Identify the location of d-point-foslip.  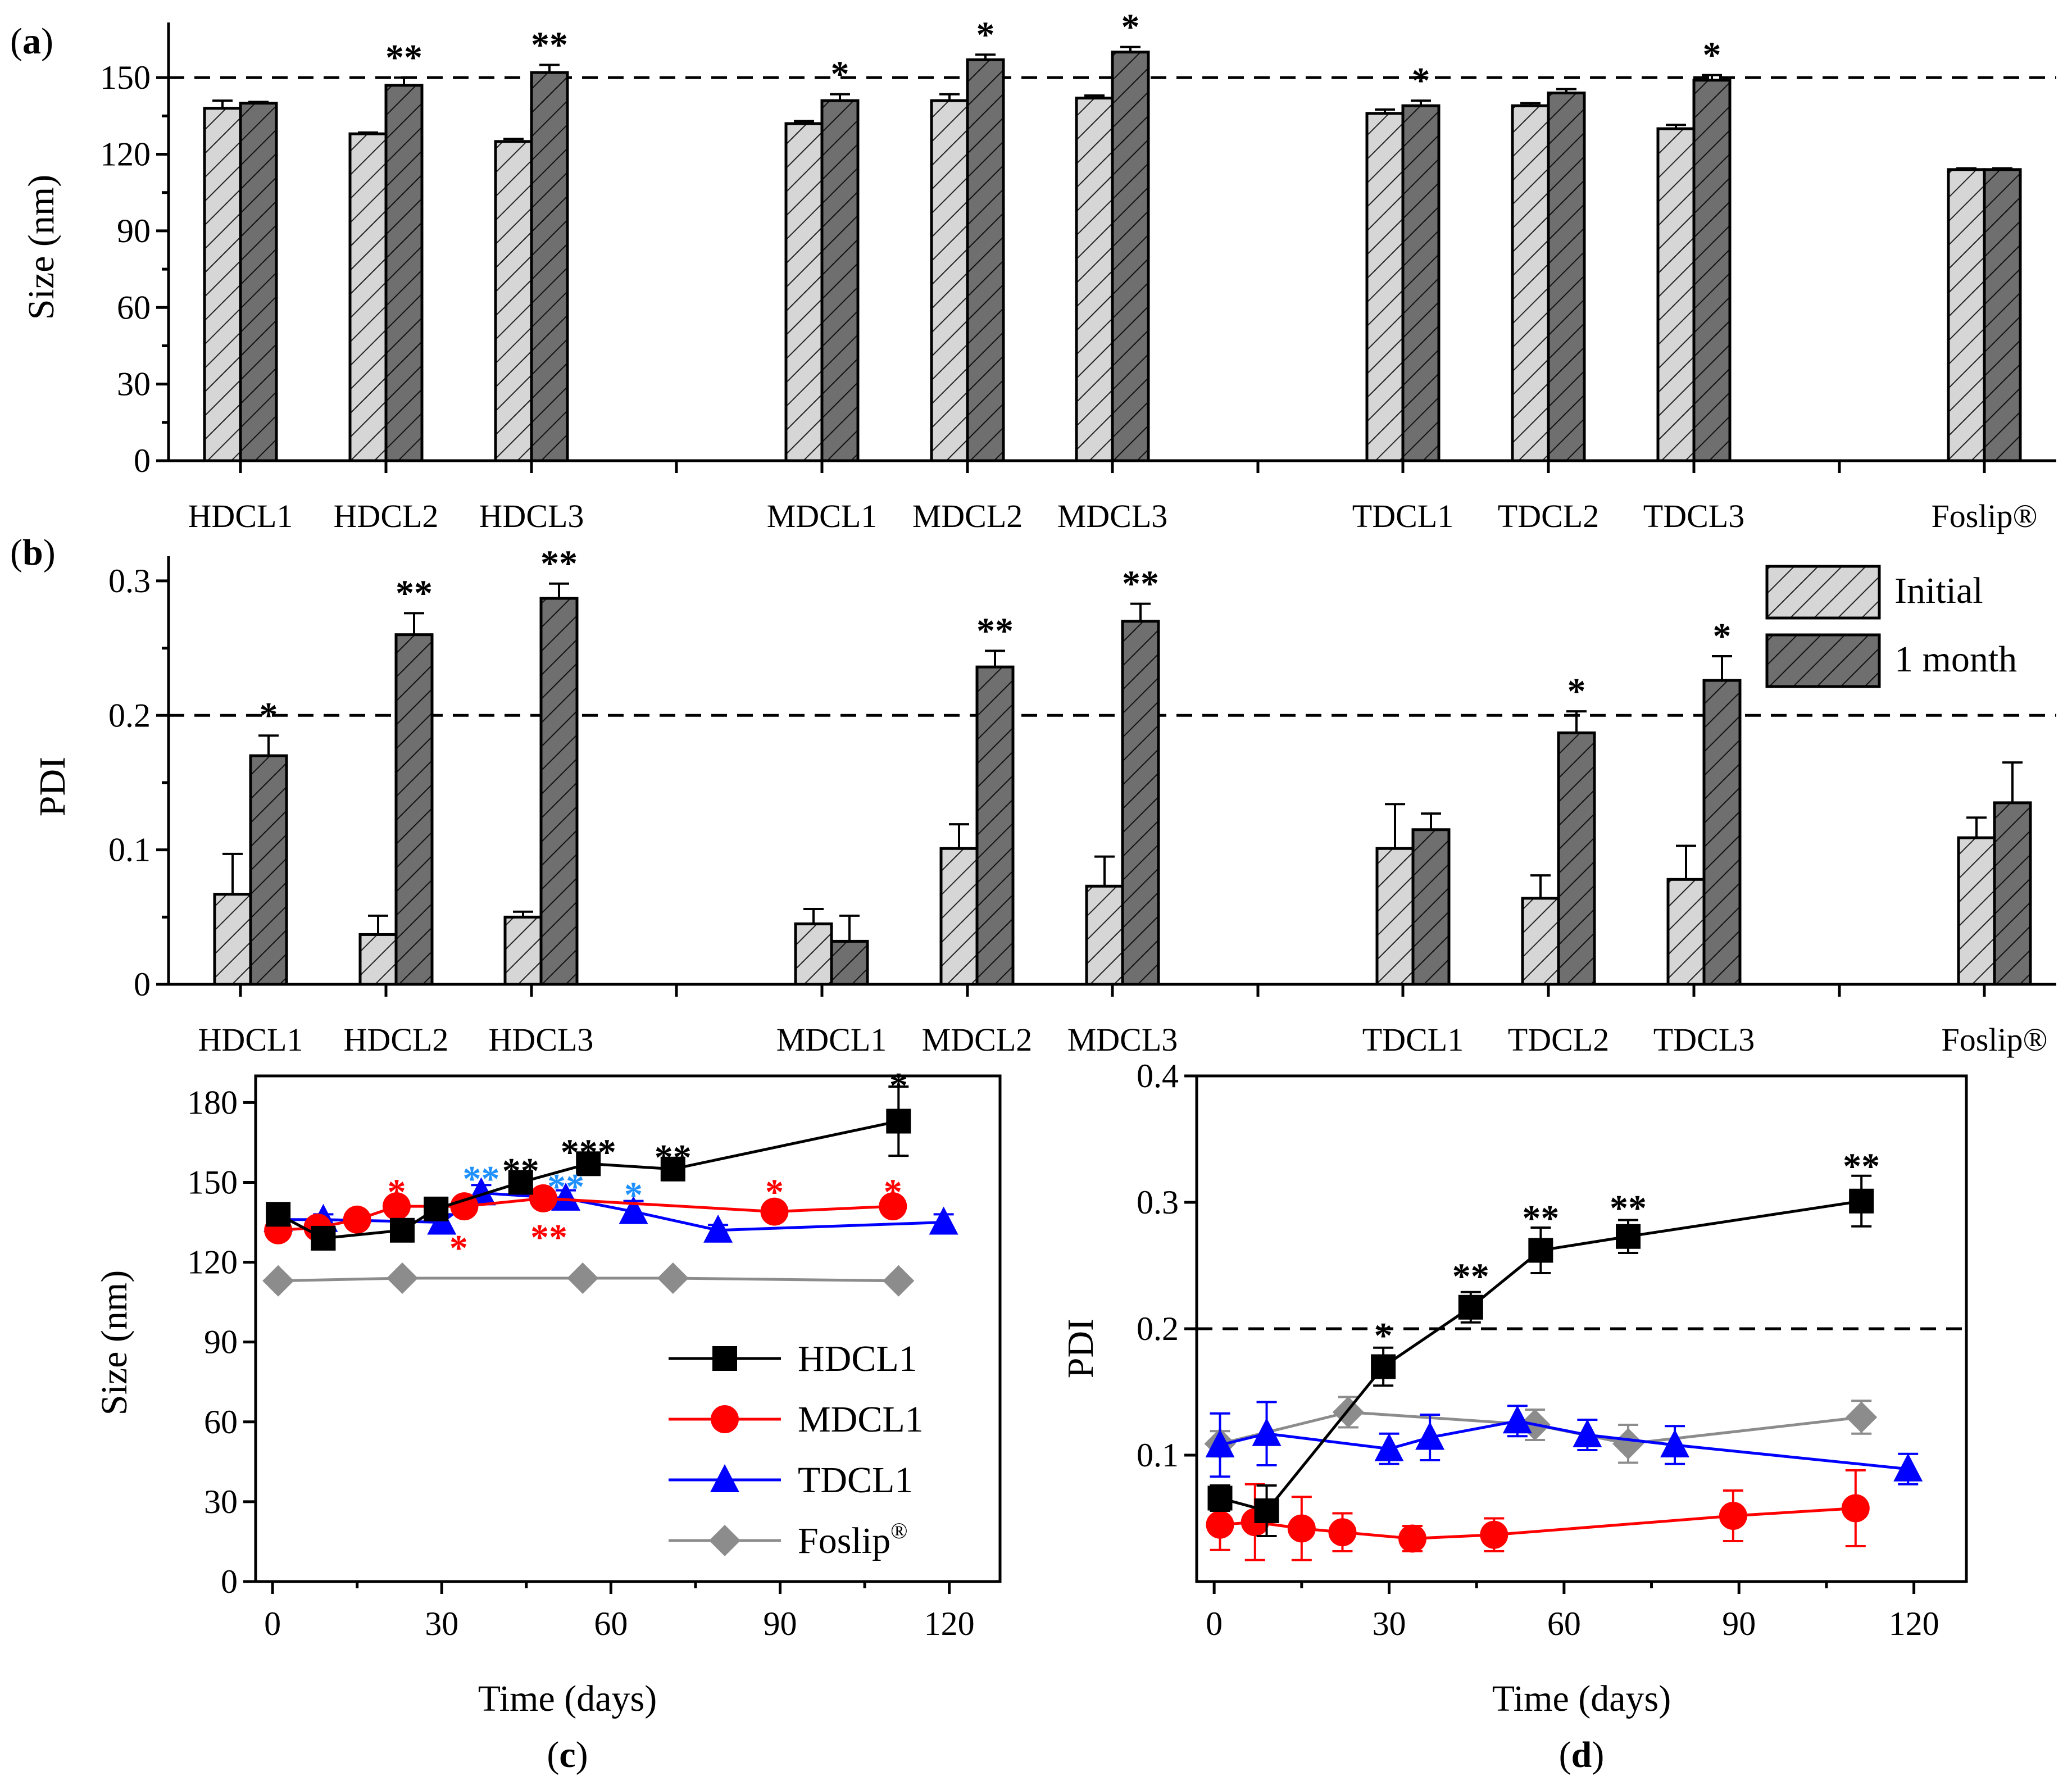
(1628, 1444).